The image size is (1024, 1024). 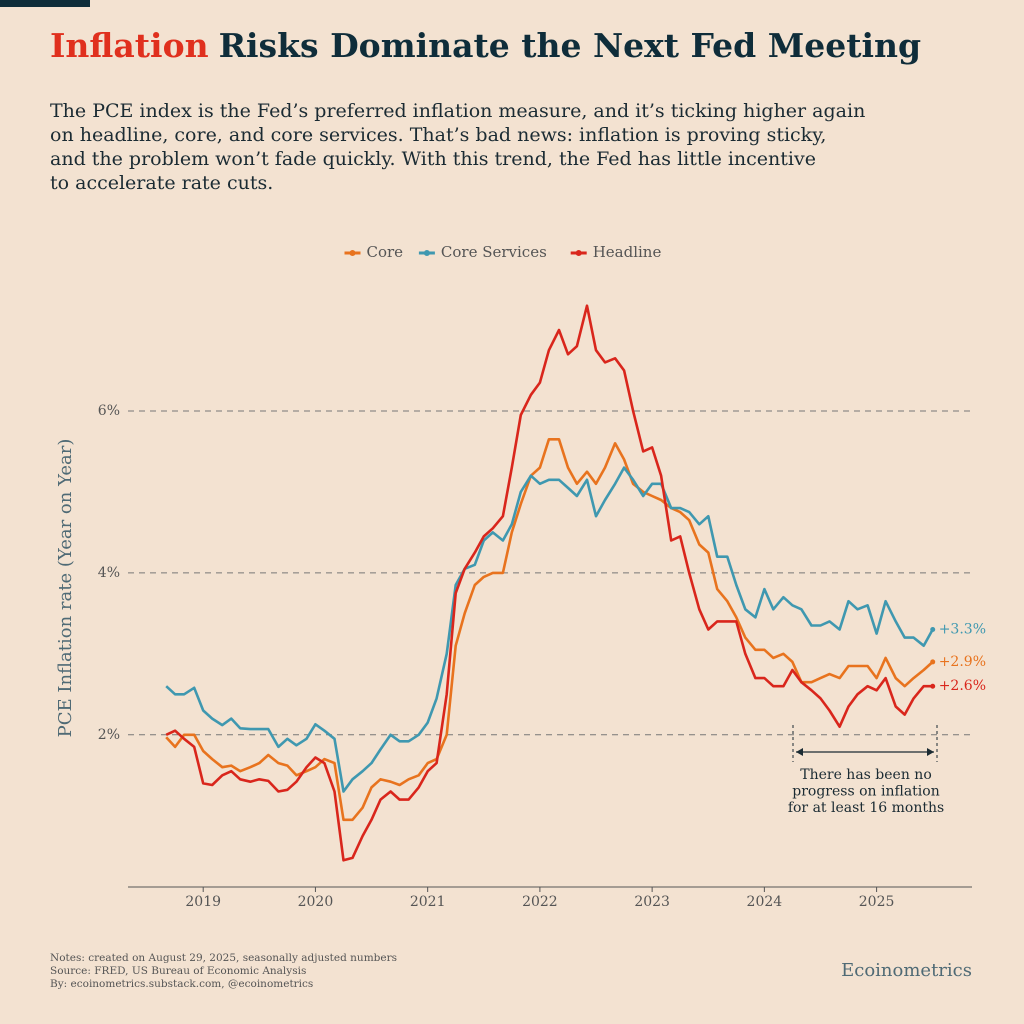 I want to click on x-tick-label: 2023, so click(x=652, y=902).